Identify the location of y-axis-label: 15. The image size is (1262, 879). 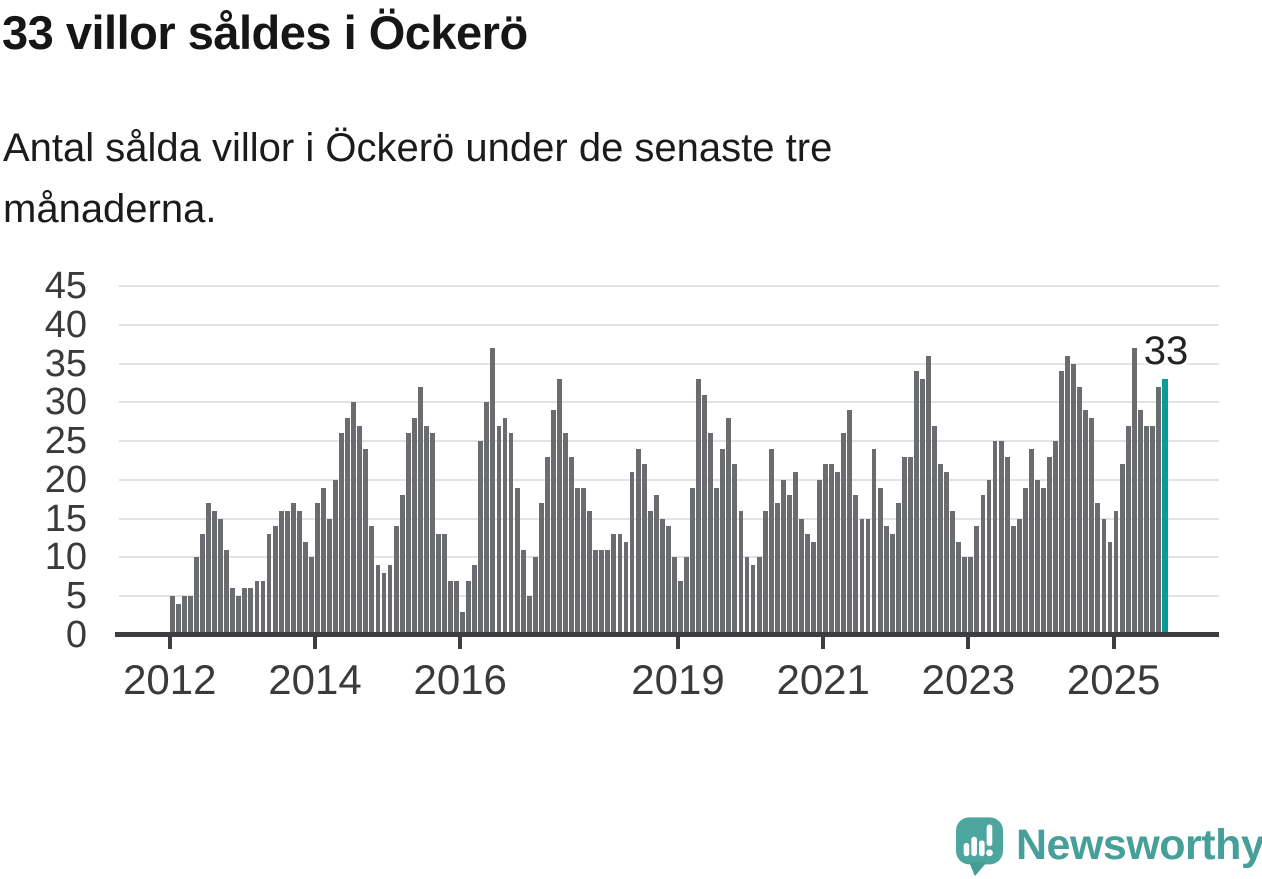
(65, 518).